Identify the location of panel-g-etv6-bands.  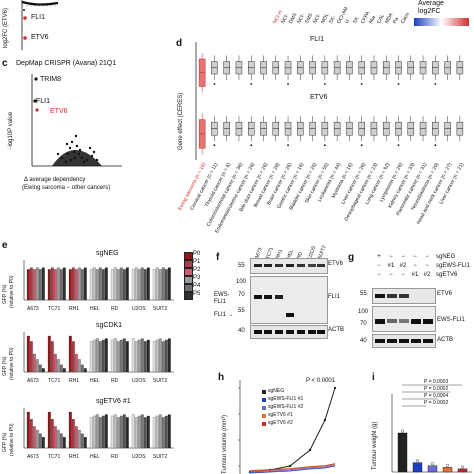
(392, 296).